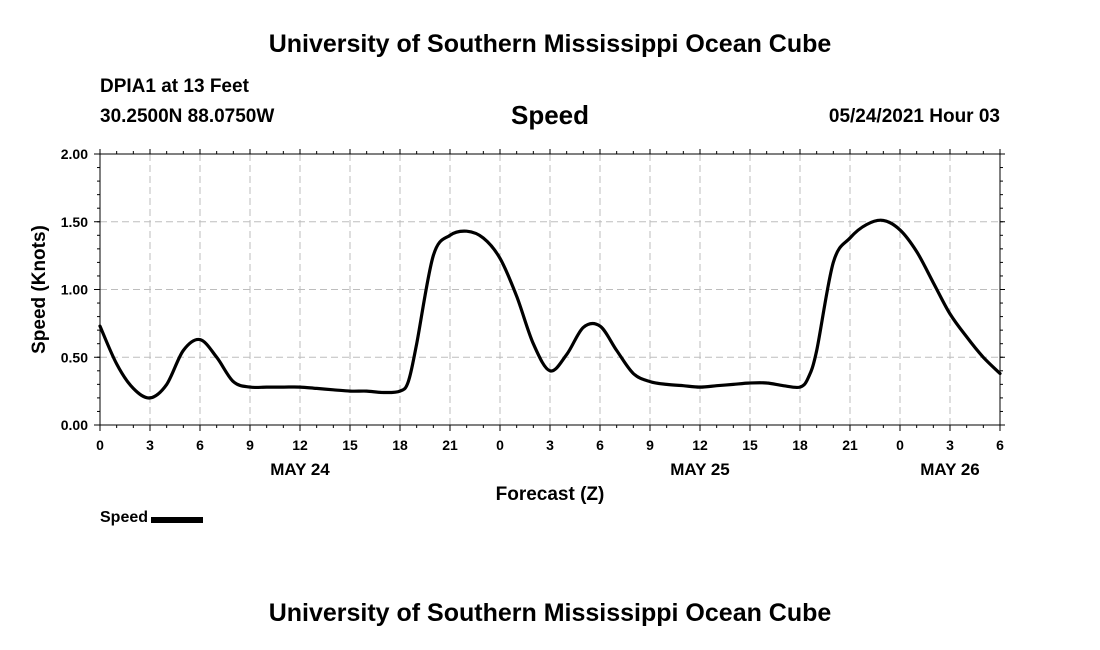  I want to click on y-axis-title: Speed (Knots), so click(39, 289).